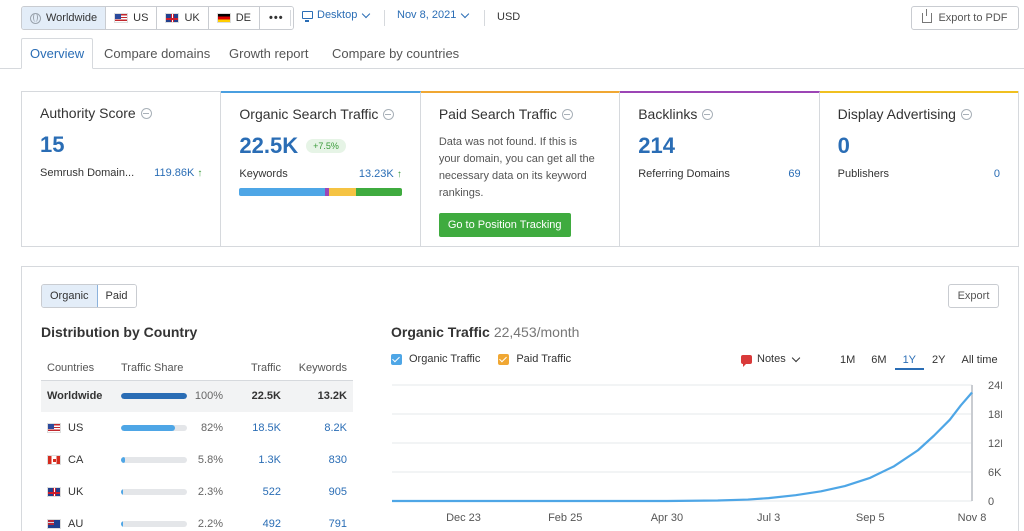 The image size is (1024, 531). What do you see at coordinates (141, 18) in the screenshot?
I see `region-label: US` at bounding box center [141, 18].